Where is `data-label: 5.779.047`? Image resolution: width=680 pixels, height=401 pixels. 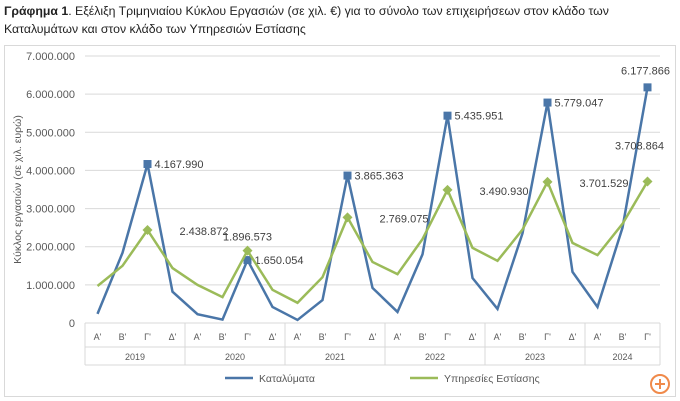 data-label: 5.779.047 is located at coordinates (579, 104).